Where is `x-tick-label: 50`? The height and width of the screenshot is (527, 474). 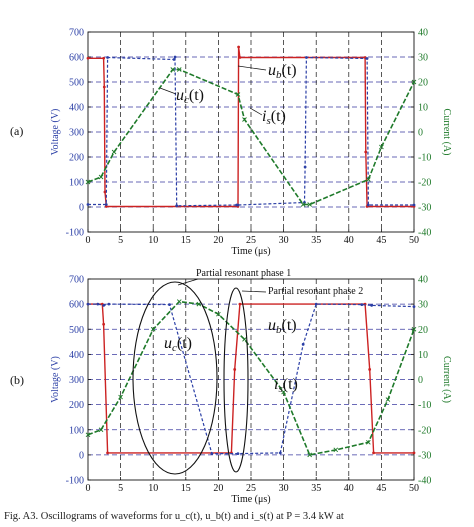
x-tick-label: 50 is located at coordinates (414, 240).